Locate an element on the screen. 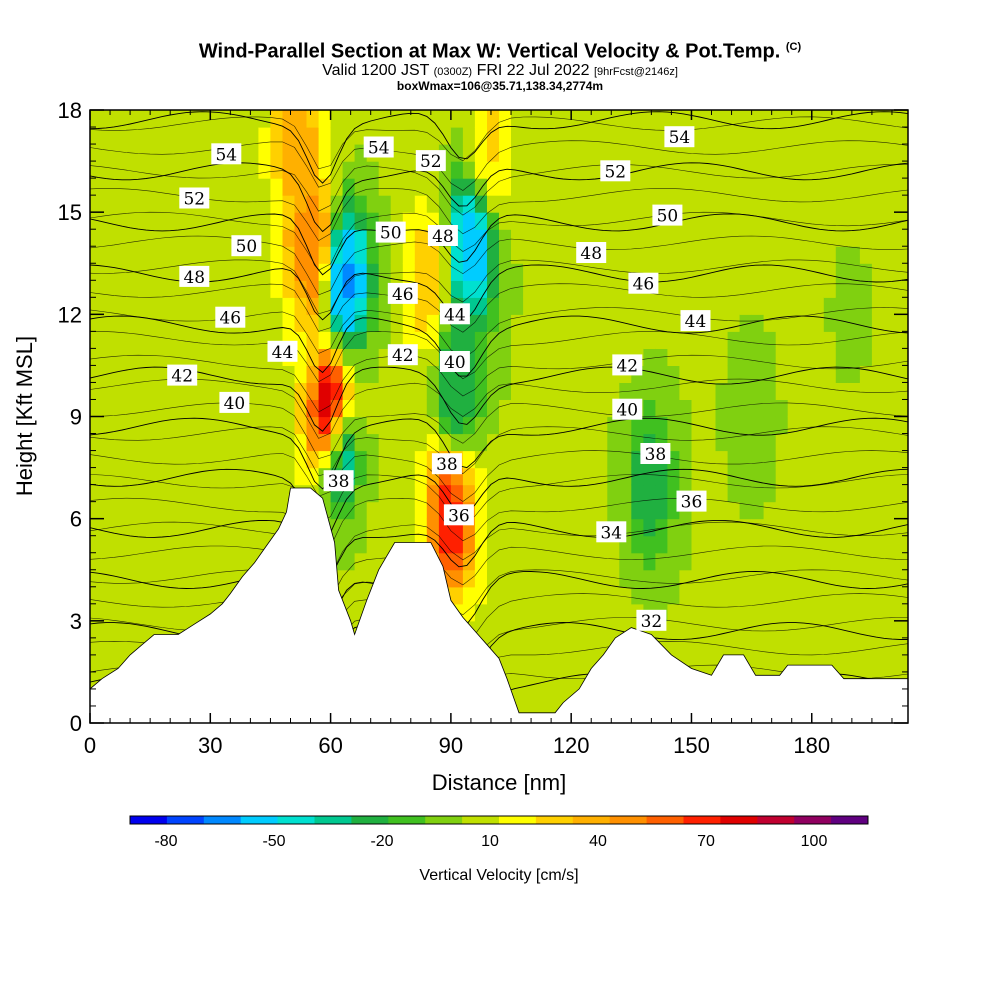 This screenshot has height=1000, width=1000. contour-label: 42 is located at coordinates (182, 375).